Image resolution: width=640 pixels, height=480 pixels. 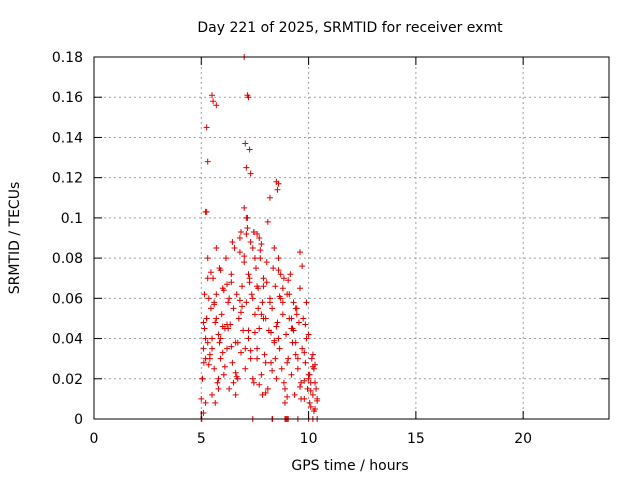 I want to click on y-tick-label: 0.16, so click(x=67, y=98).